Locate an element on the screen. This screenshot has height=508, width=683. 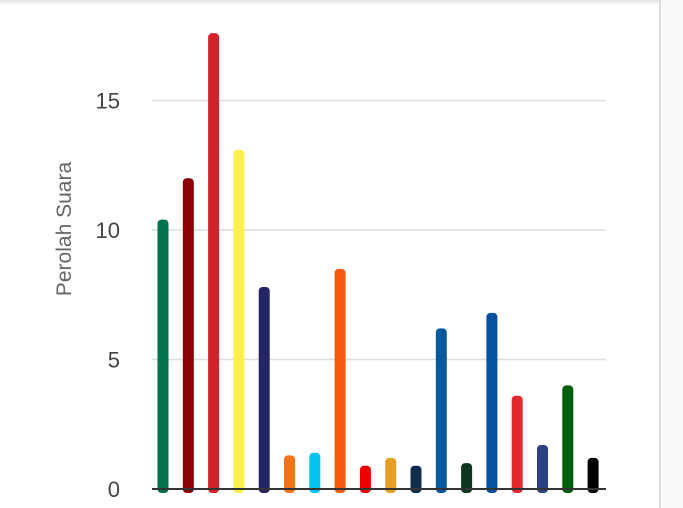
y-tick-label: 15 is located at coordinates (108, 101).